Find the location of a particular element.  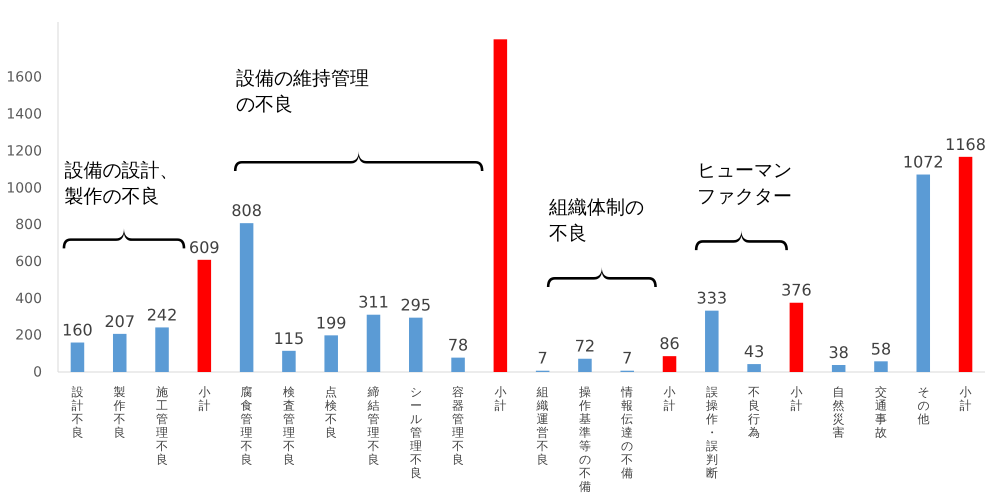

x-tick-label: 操作基準等の不備 is located at coordinates (584, 439).